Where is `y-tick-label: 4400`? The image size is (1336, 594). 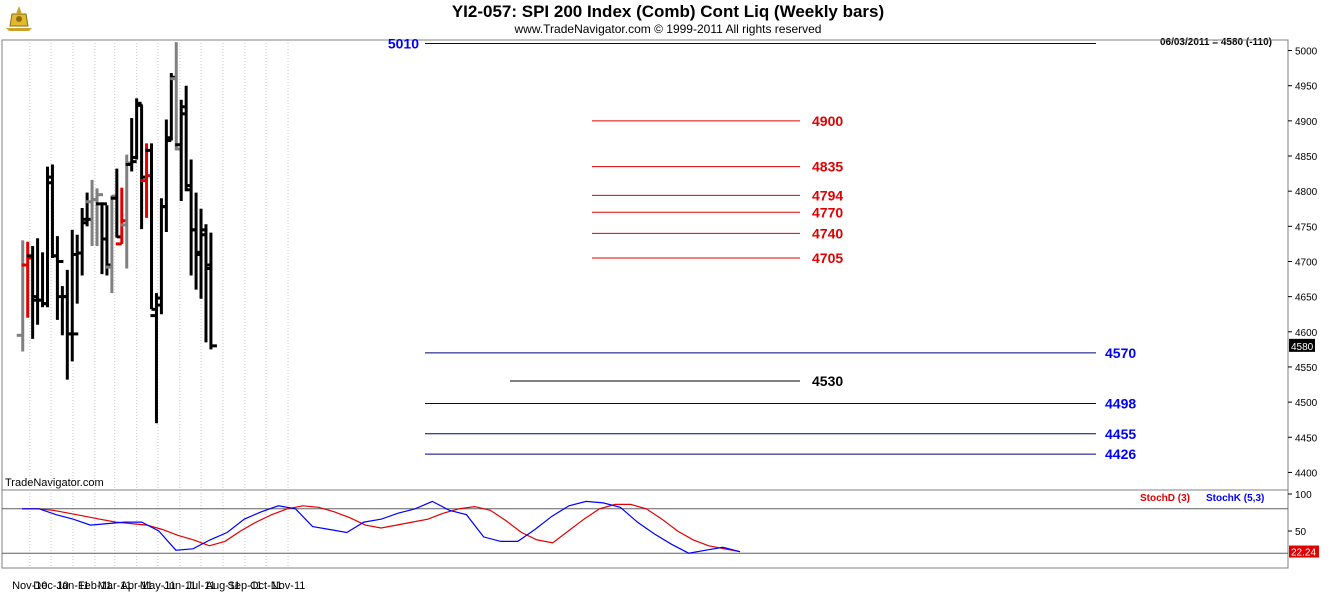
y-tick-label: 4400 is located at coordinates (1306, 473).